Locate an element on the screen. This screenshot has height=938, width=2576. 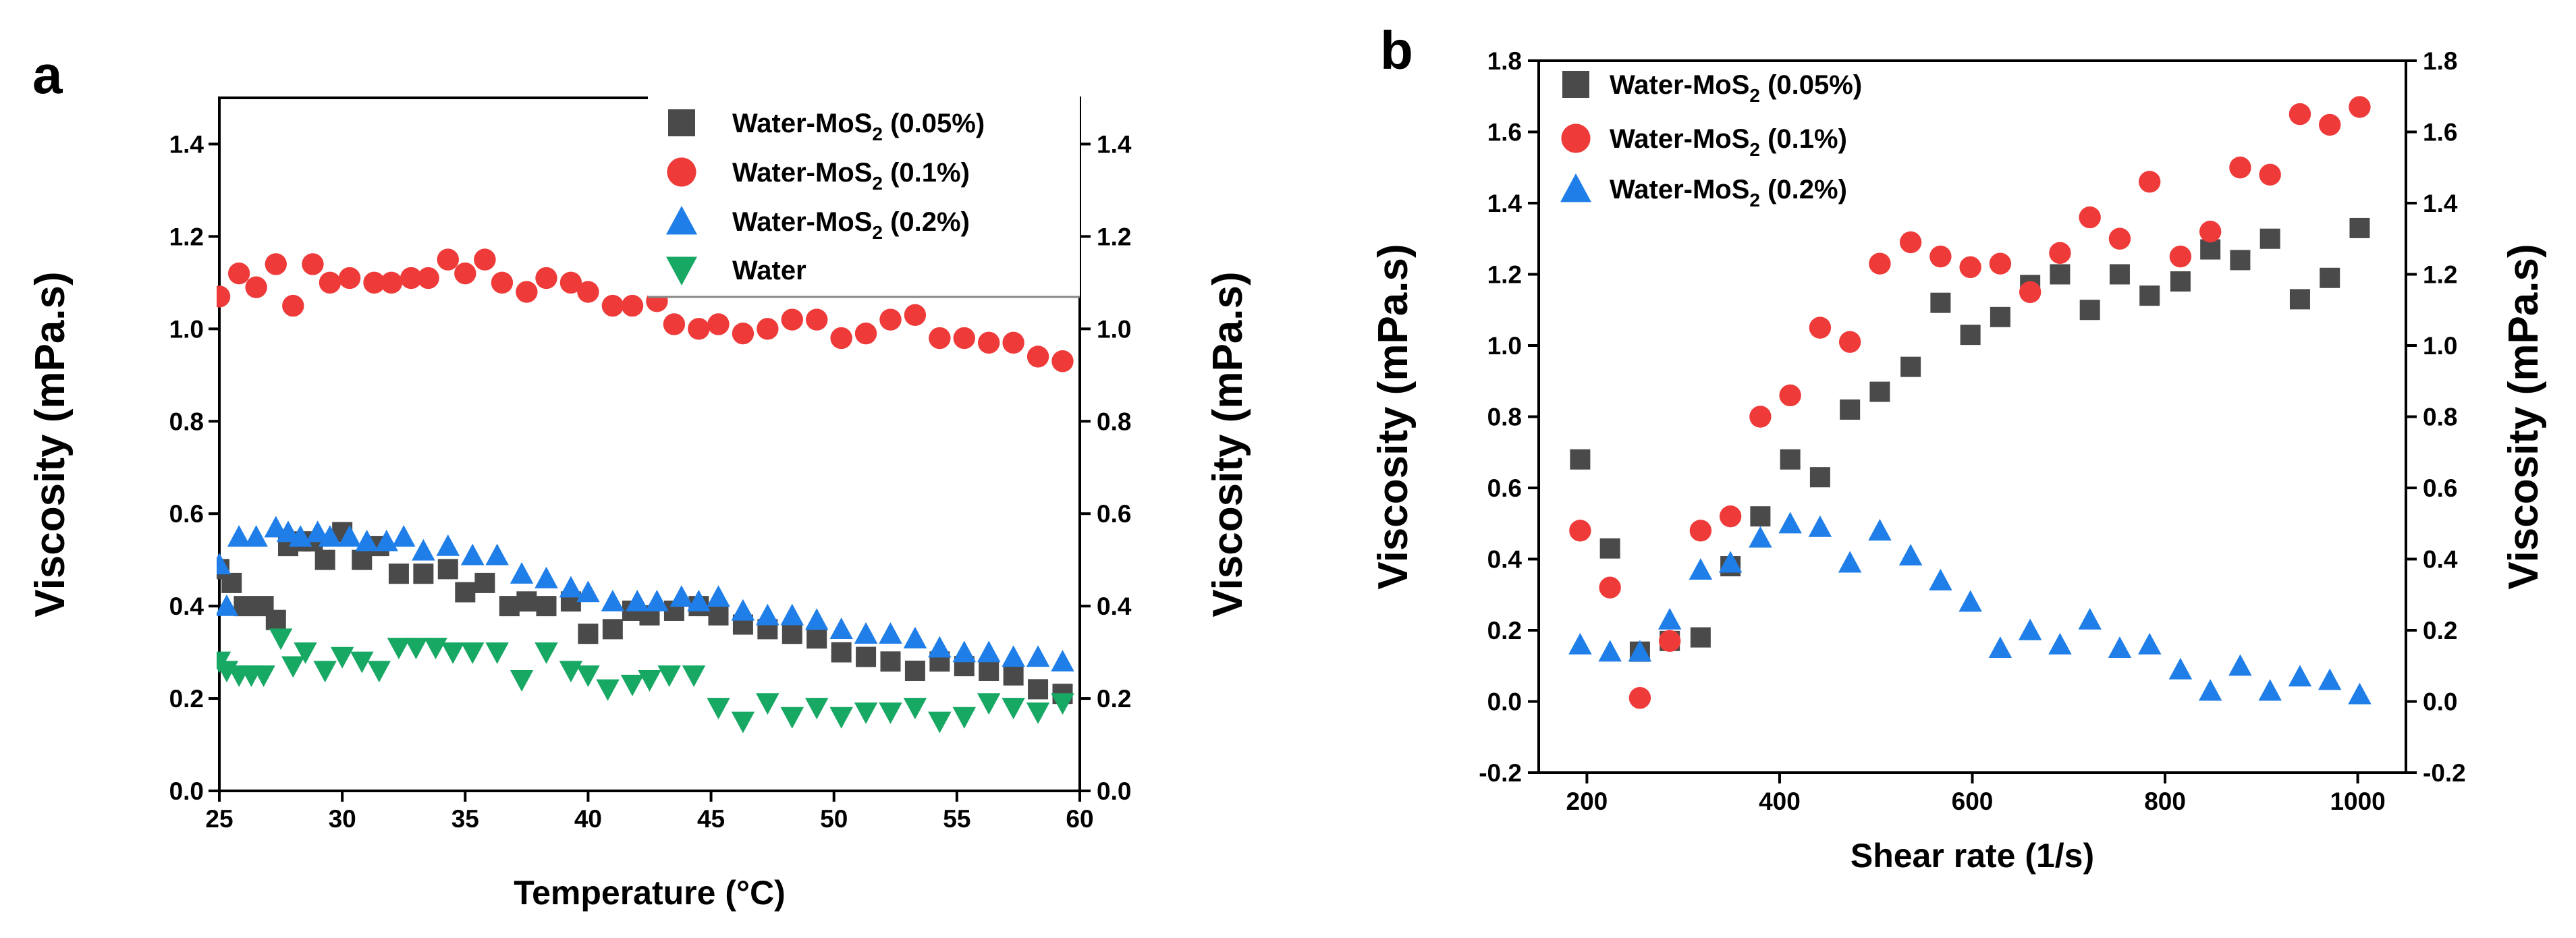
panel-a-y-tick-label-right: 1.4 is located at coordinates (1114, 144).